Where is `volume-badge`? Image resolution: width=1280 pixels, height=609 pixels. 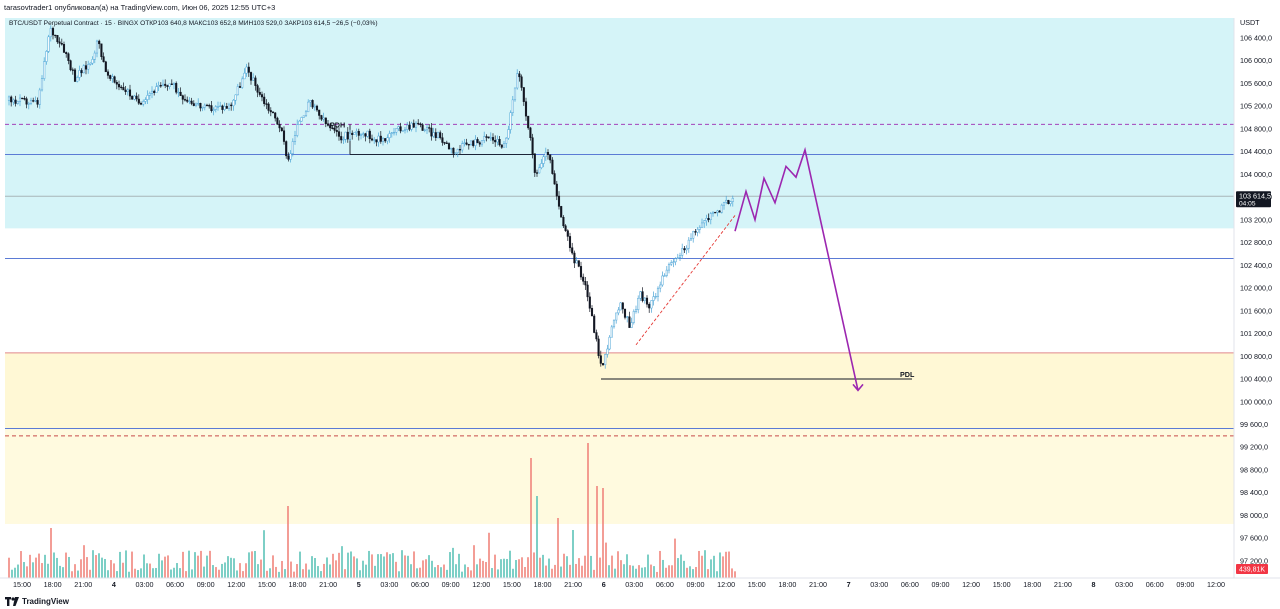
volume-badge is located at coordinates (1252, 569).